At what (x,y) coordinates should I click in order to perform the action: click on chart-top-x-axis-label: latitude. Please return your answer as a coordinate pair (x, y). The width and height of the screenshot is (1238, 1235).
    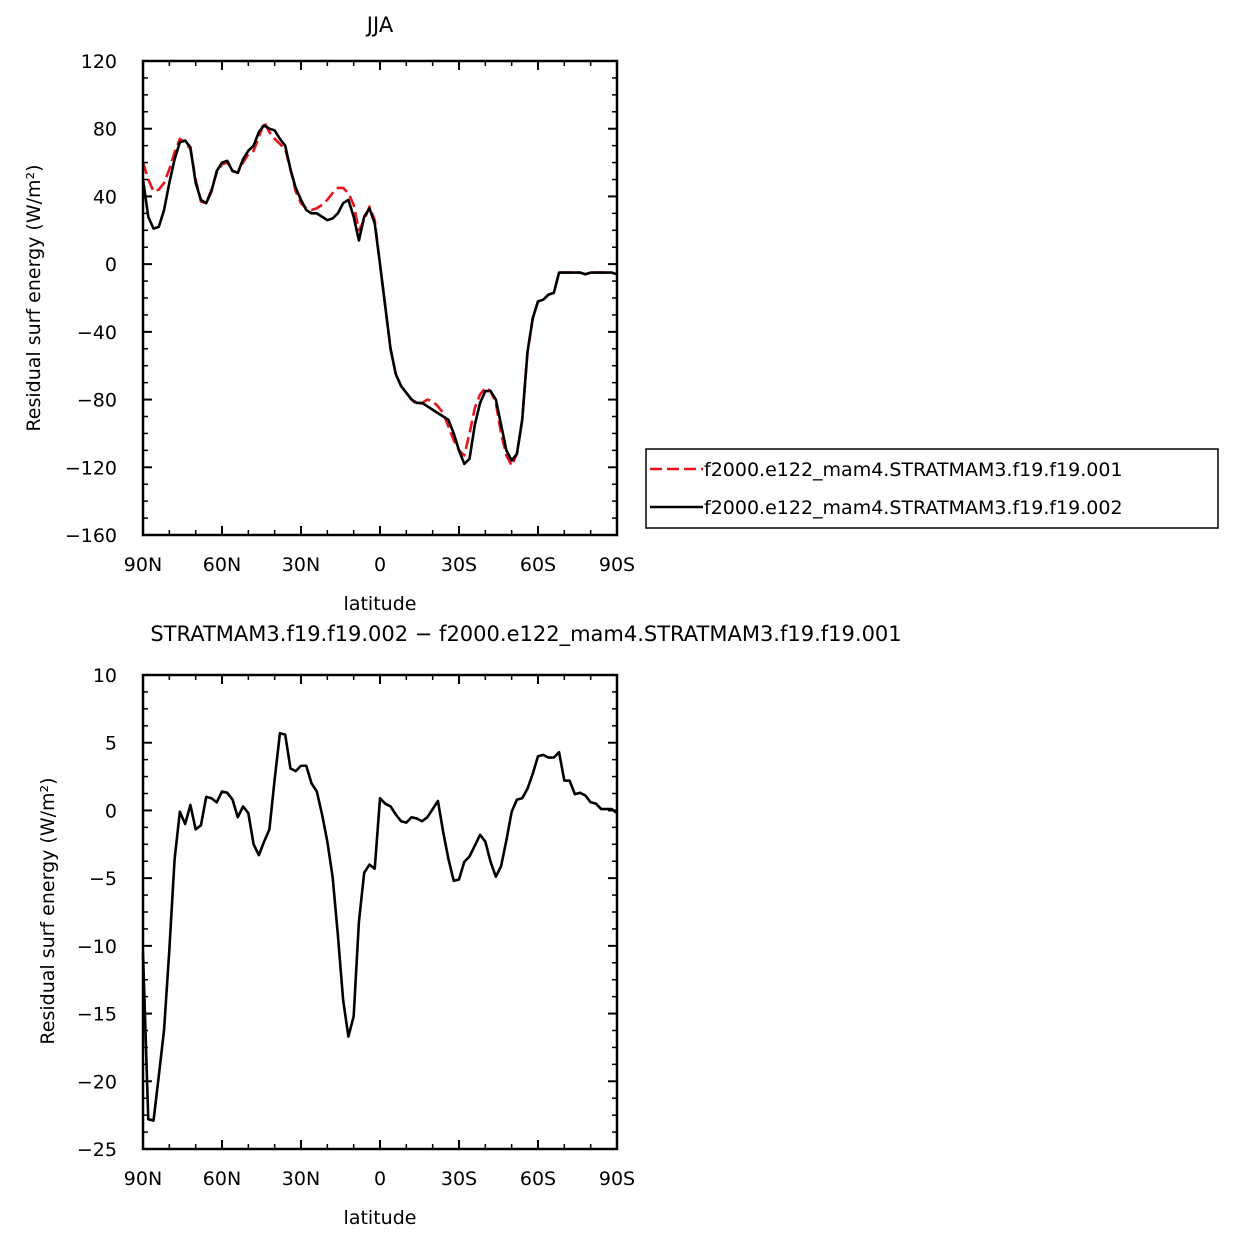
    Looking at the image, I should click on (380, 604).